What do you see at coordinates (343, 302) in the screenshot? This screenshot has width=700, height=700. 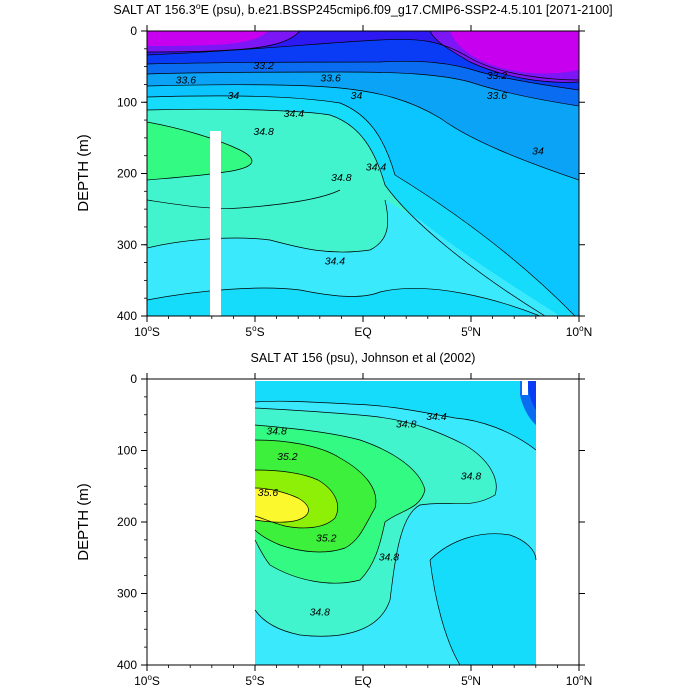 I see `level-34-4-deep` at bounding box center [343, 302].